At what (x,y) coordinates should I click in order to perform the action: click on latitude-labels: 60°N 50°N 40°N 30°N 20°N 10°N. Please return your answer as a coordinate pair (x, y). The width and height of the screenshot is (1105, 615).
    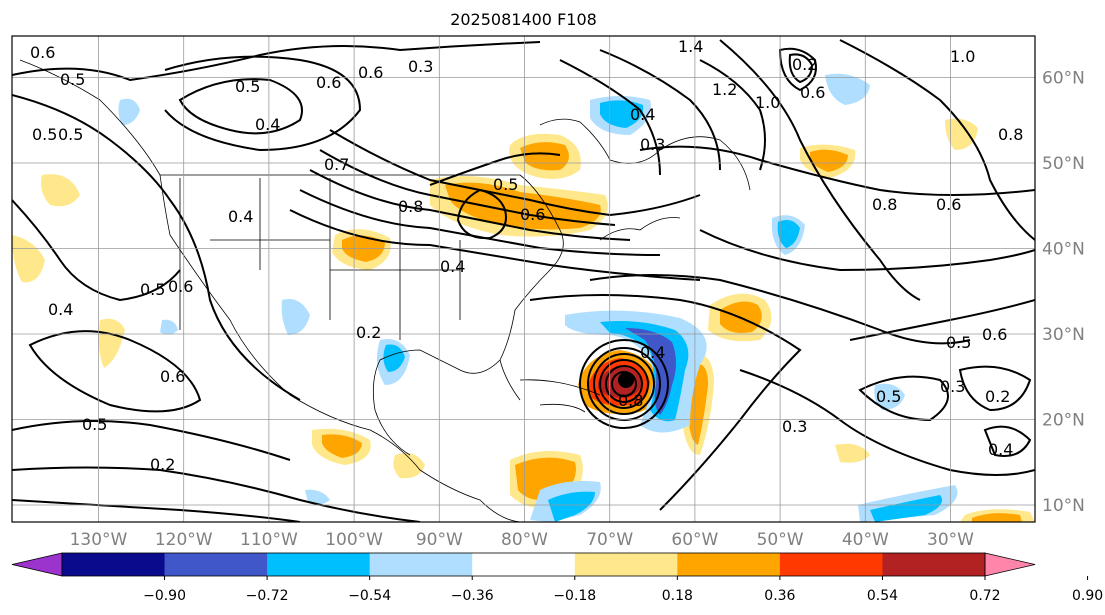
    Looking at the image, I should click on (1063, 293).